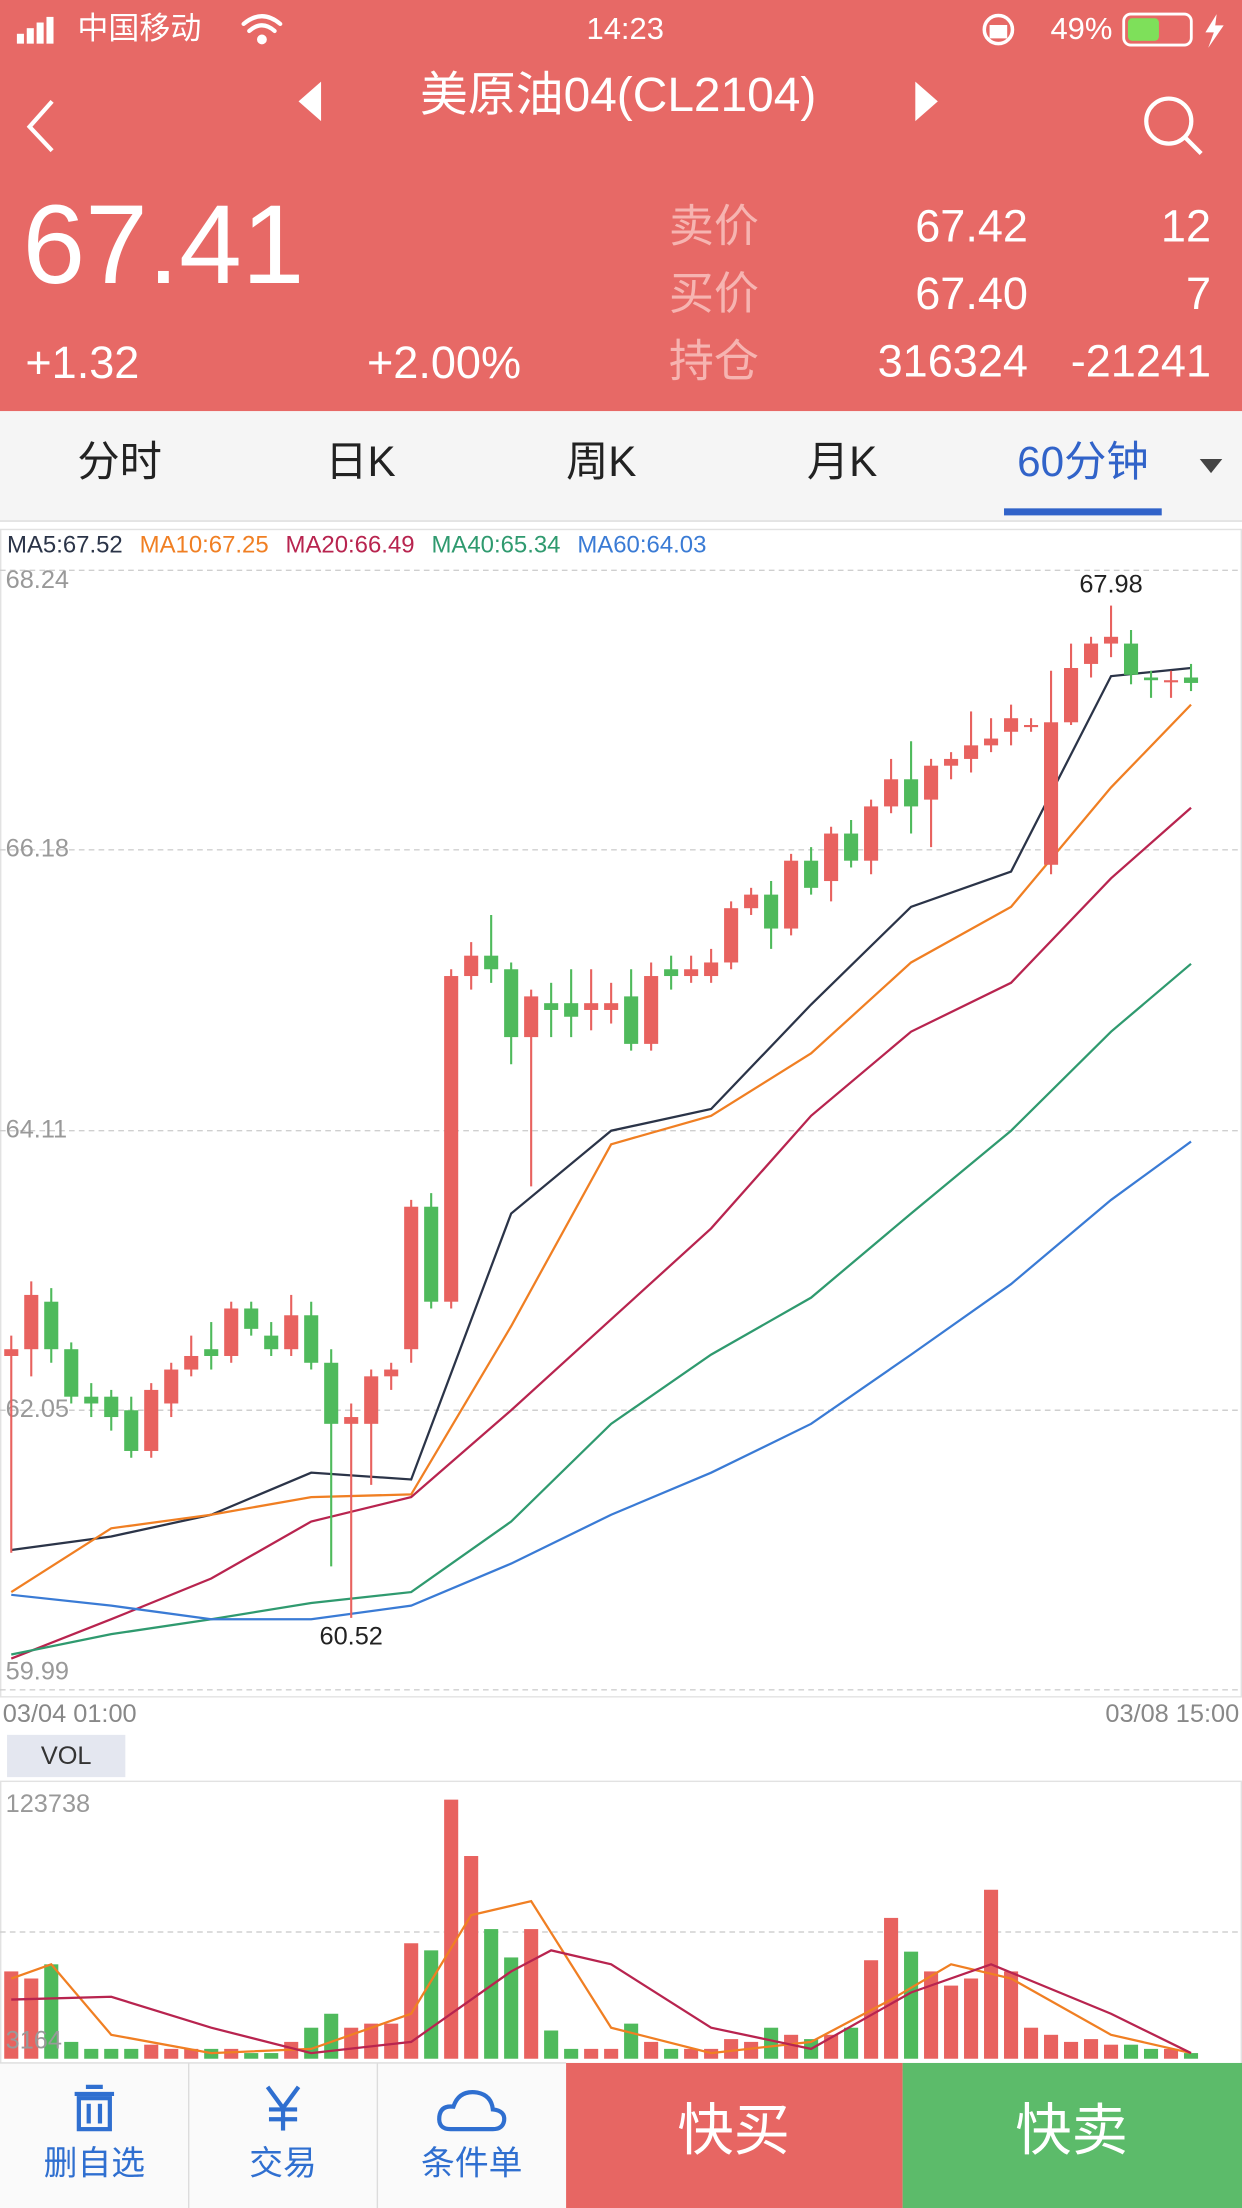  I want to click on y-tick-label: 59.99, so click(37, 1672).